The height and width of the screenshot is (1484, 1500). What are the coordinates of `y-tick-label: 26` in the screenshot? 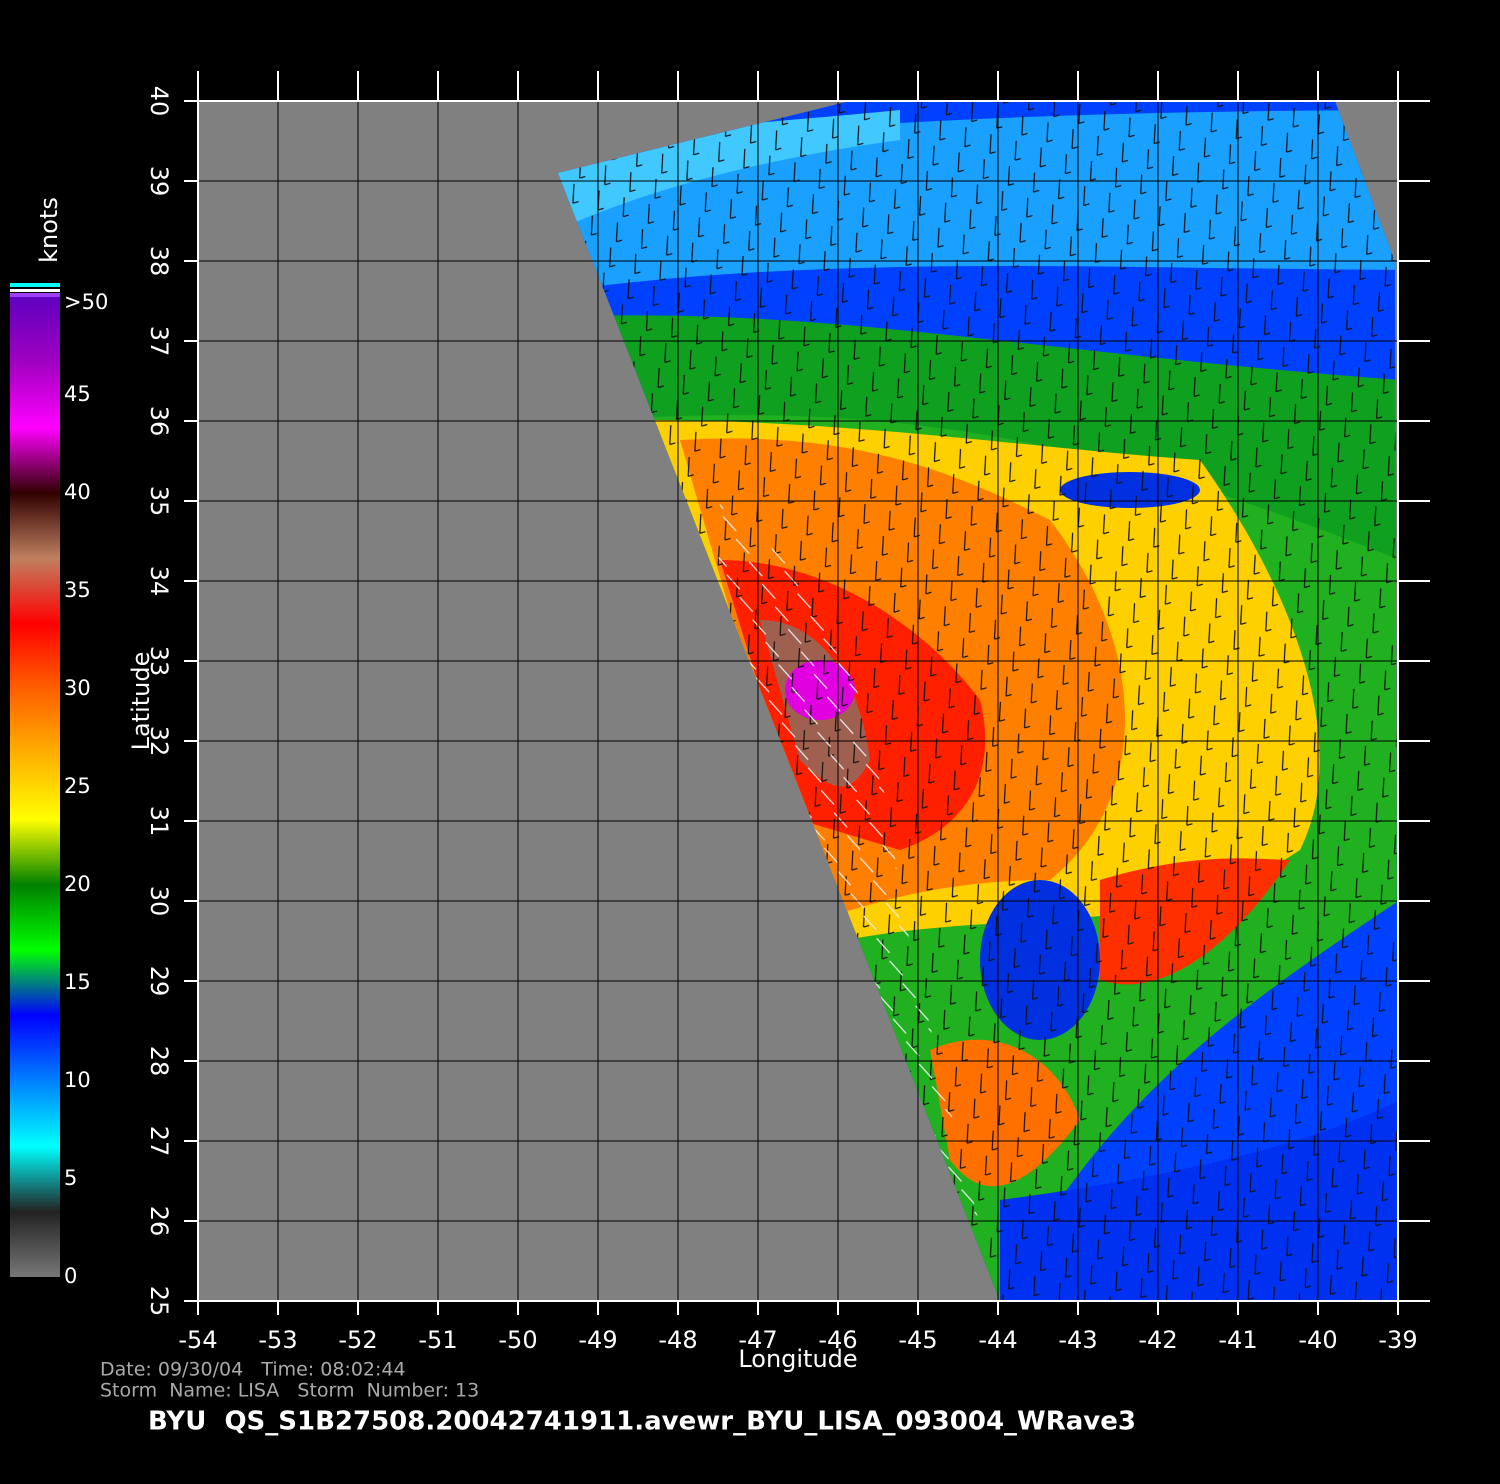 It's located at (159, 1221).